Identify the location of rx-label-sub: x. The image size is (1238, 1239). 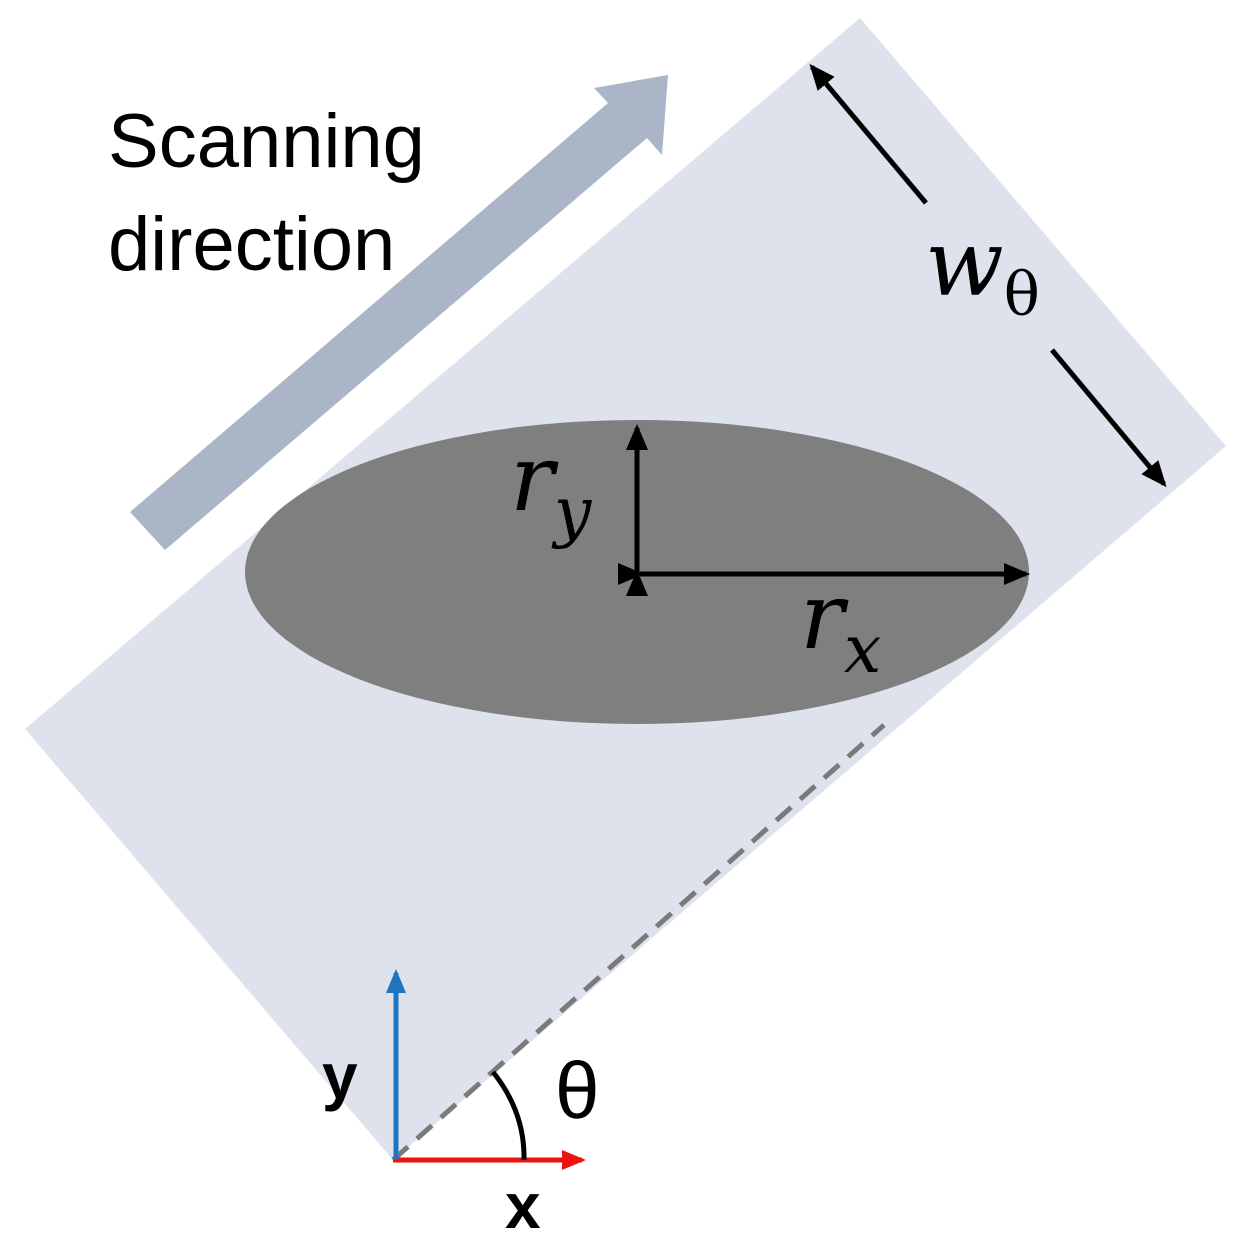
(862, 649).